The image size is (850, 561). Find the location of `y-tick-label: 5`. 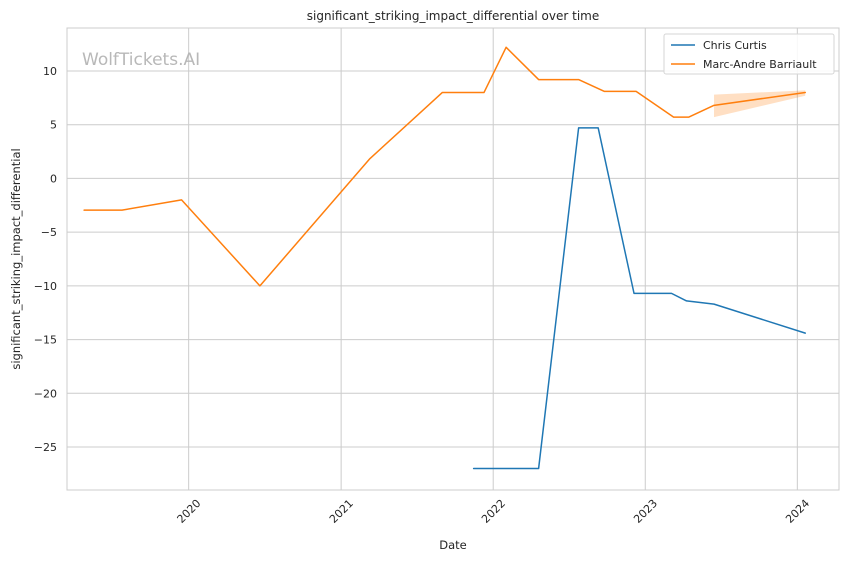

y-tick-label: 5 is located at coordinates (53, 125).